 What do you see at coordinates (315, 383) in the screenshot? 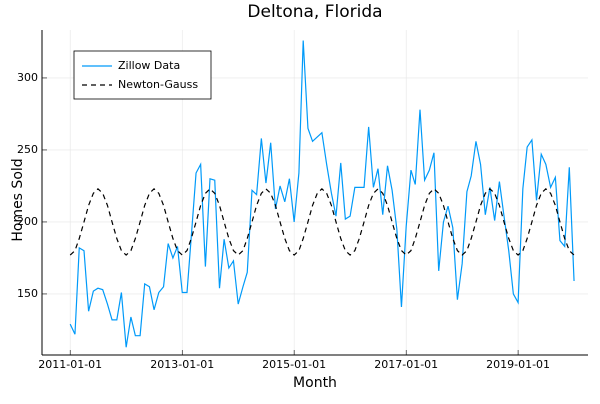
I see `x-axis-label: Month` at bounding box center [315, 383].